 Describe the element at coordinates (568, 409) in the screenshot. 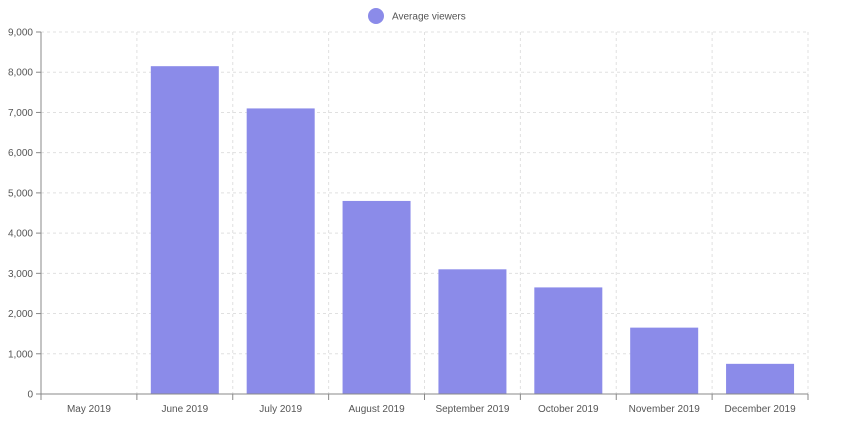

I see `x-tick-label: October 2019` at that location.